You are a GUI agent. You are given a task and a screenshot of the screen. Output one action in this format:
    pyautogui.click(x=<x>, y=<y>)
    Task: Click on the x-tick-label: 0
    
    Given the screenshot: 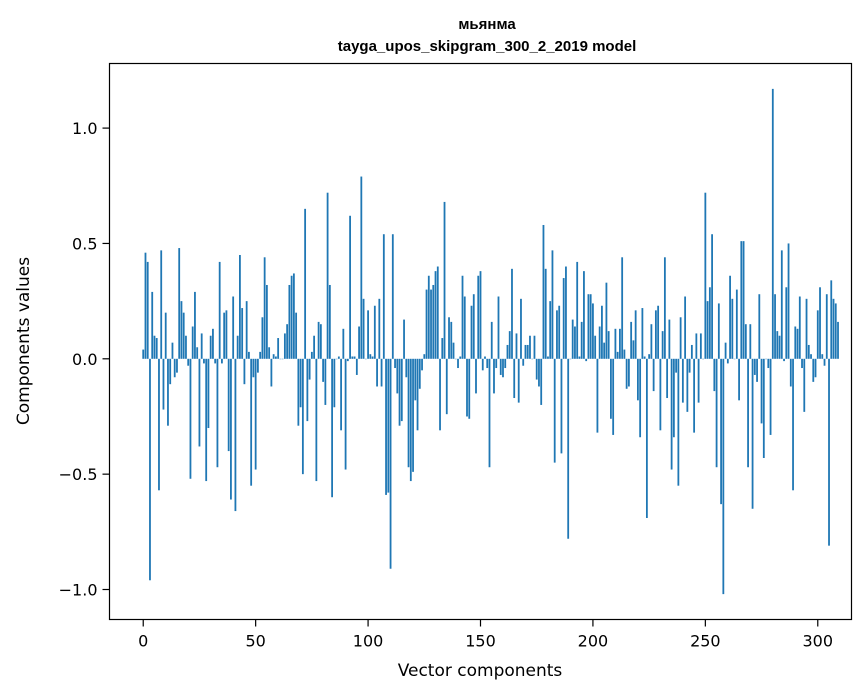 What is the action you would take?
    pyautogui.click(x=143, y=641)
    